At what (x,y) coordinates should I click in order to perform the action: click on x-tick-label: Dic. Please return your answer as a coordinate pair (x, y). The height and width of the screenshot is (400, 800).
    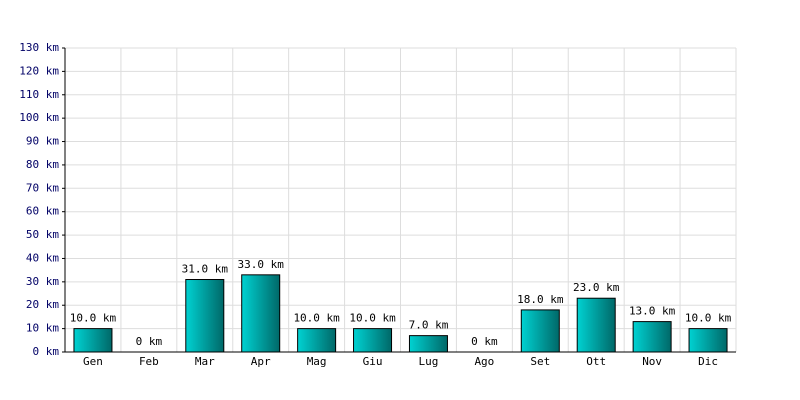
    Looking at the image, I should click on (708, 361).